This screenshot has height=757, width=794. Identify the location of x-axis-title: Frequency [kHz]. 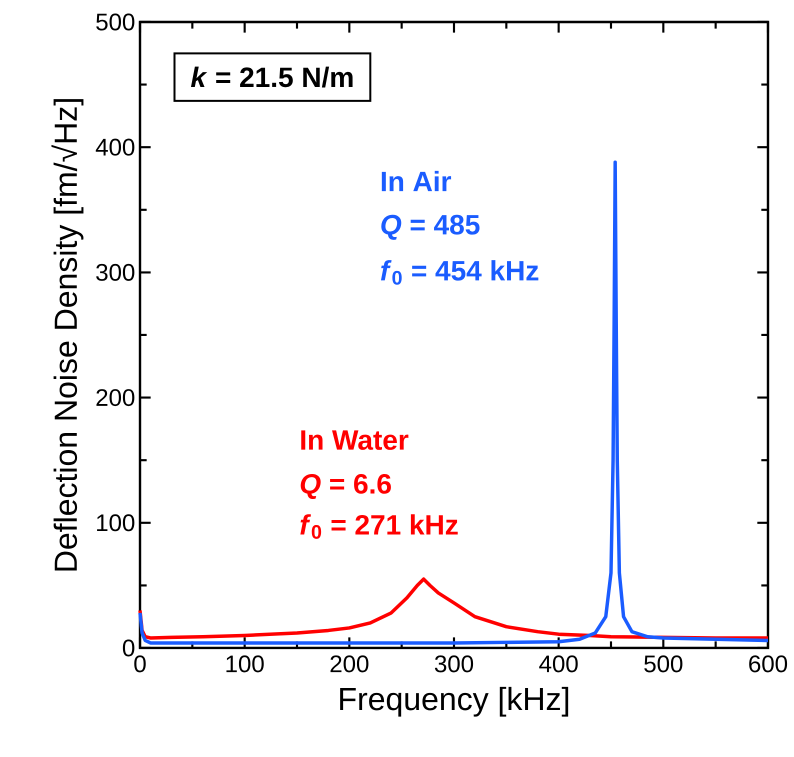
(454, 701).